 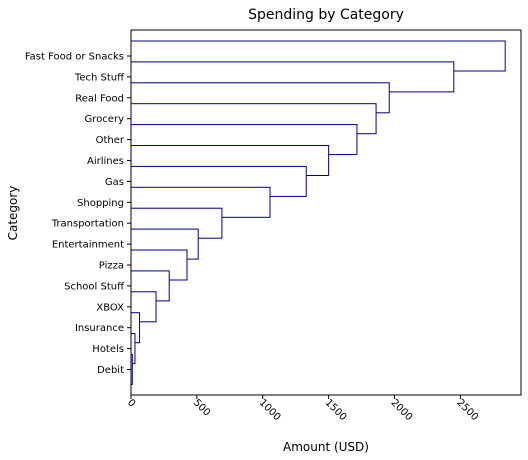 What do you see at coordinates (302, 409) in the screenshot?
I see `x-axis: 0 500 1000 1500 2000 2500` at bounding box center [302, 409].